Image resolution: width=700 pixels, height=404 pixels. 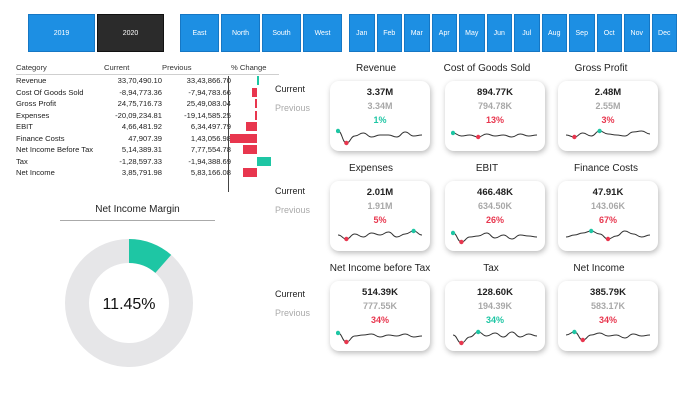 I want to click on row-category: EBIT, so click(x=24, y=127).